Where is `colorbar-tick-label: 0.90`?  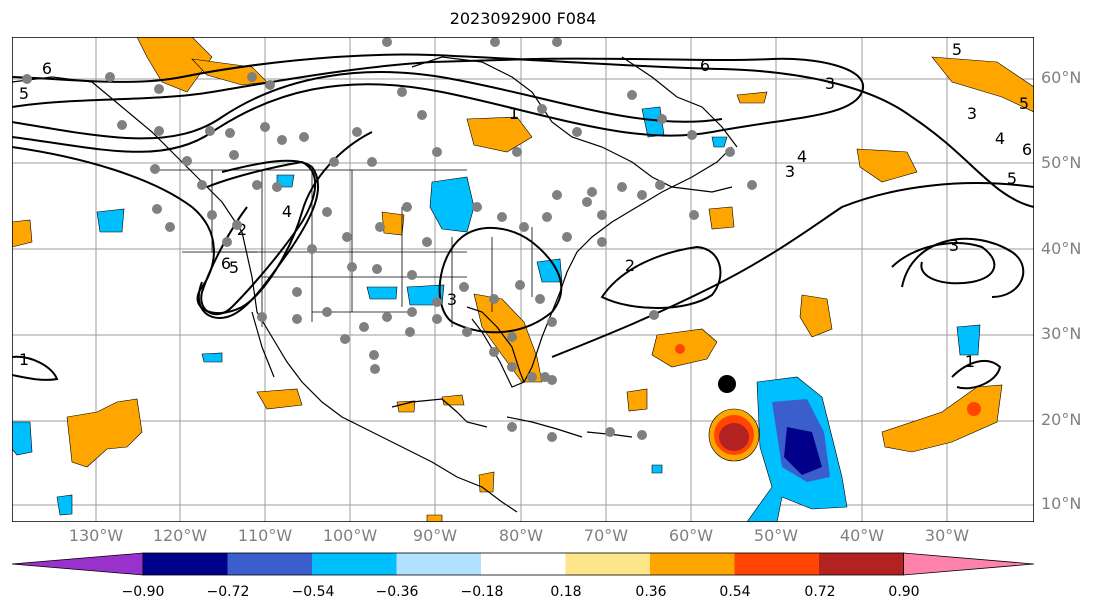
colorbar-tick-label: 0.90 is located at coordinates (904, 592).